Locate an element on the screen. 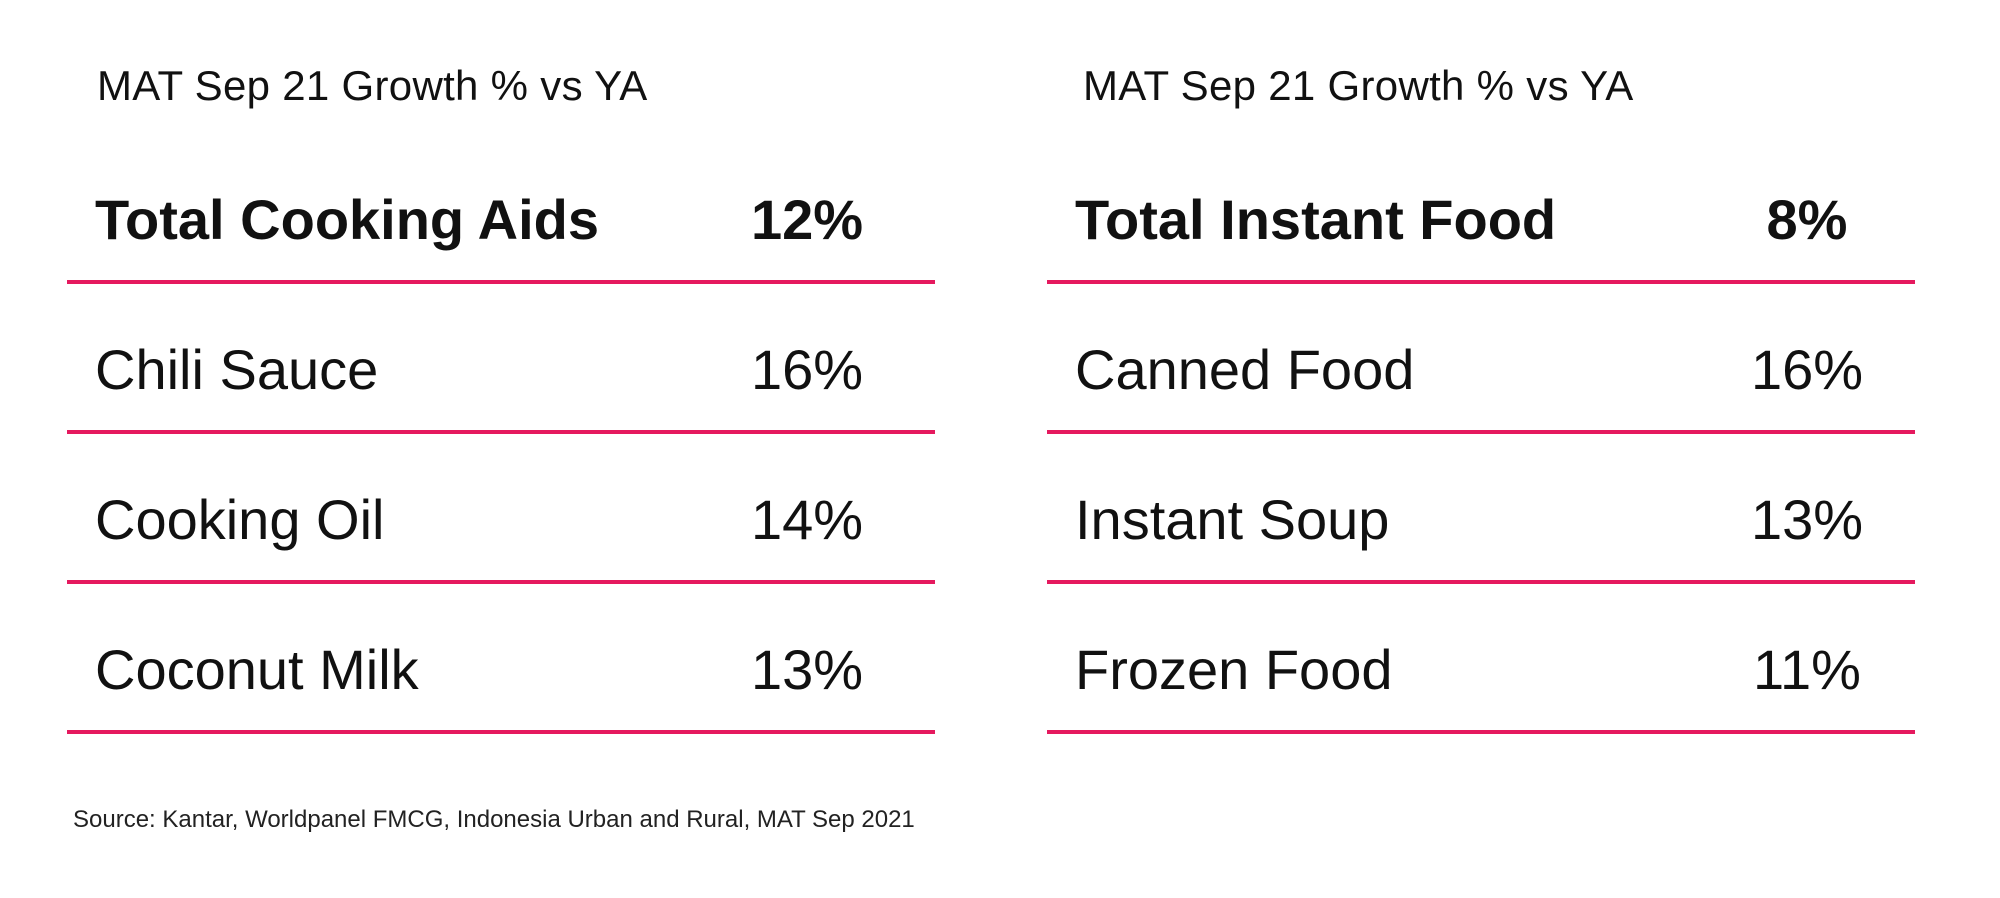 The image size is (2000, 898). row-label: Instant Soup is located at coordinates (1232, 519).